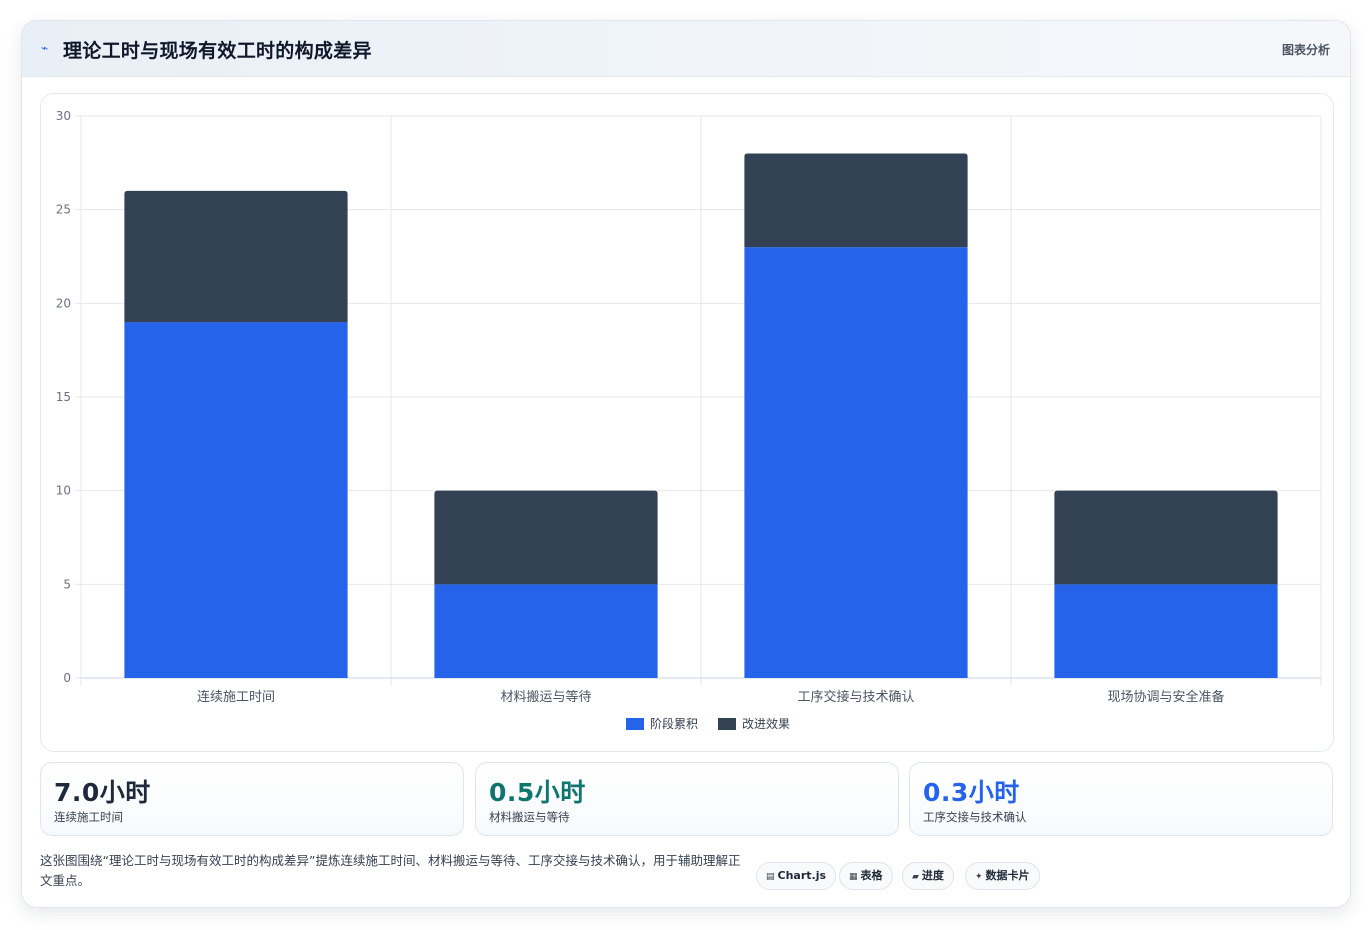  I want to click on chip-data-cards: ✦ 数据卡片, so click(1002, 876).